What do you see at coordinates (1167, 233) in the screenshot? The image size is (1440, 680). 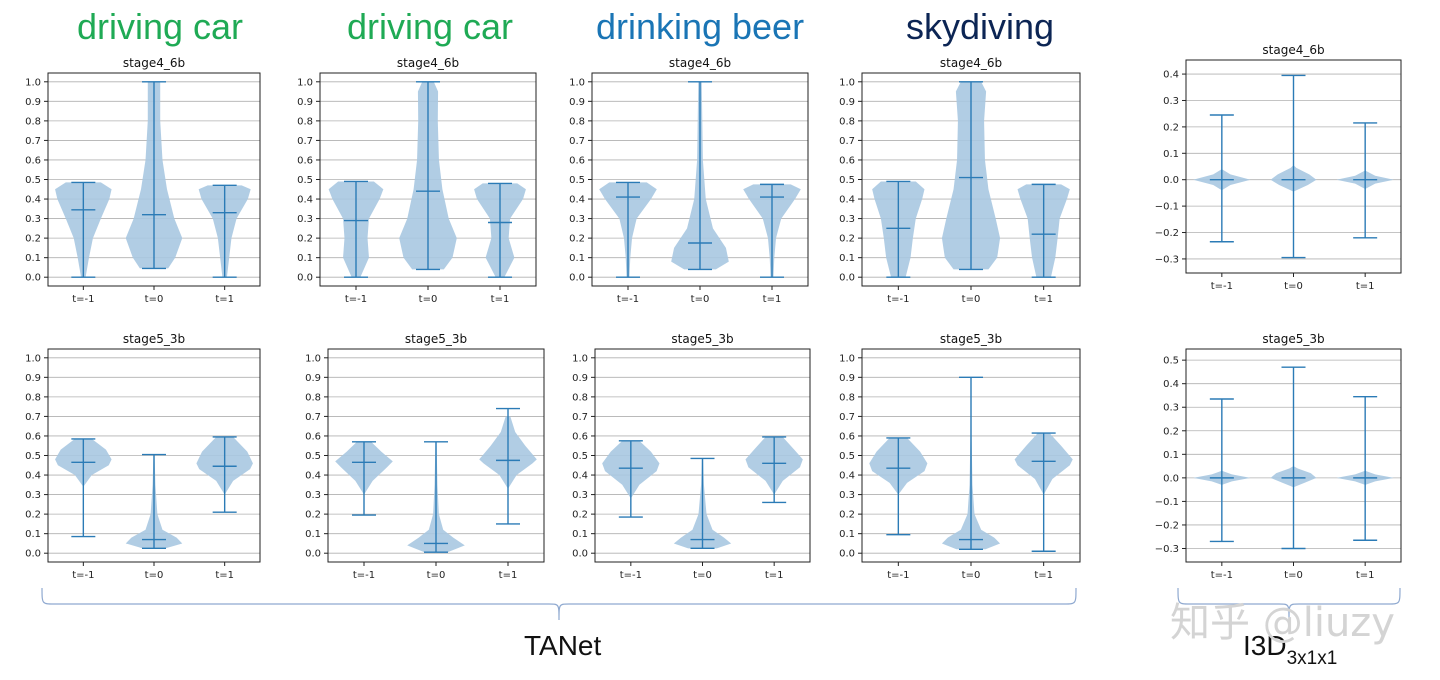 I see `y-tick-label: −0.2` at bounding box center [1167, 233].